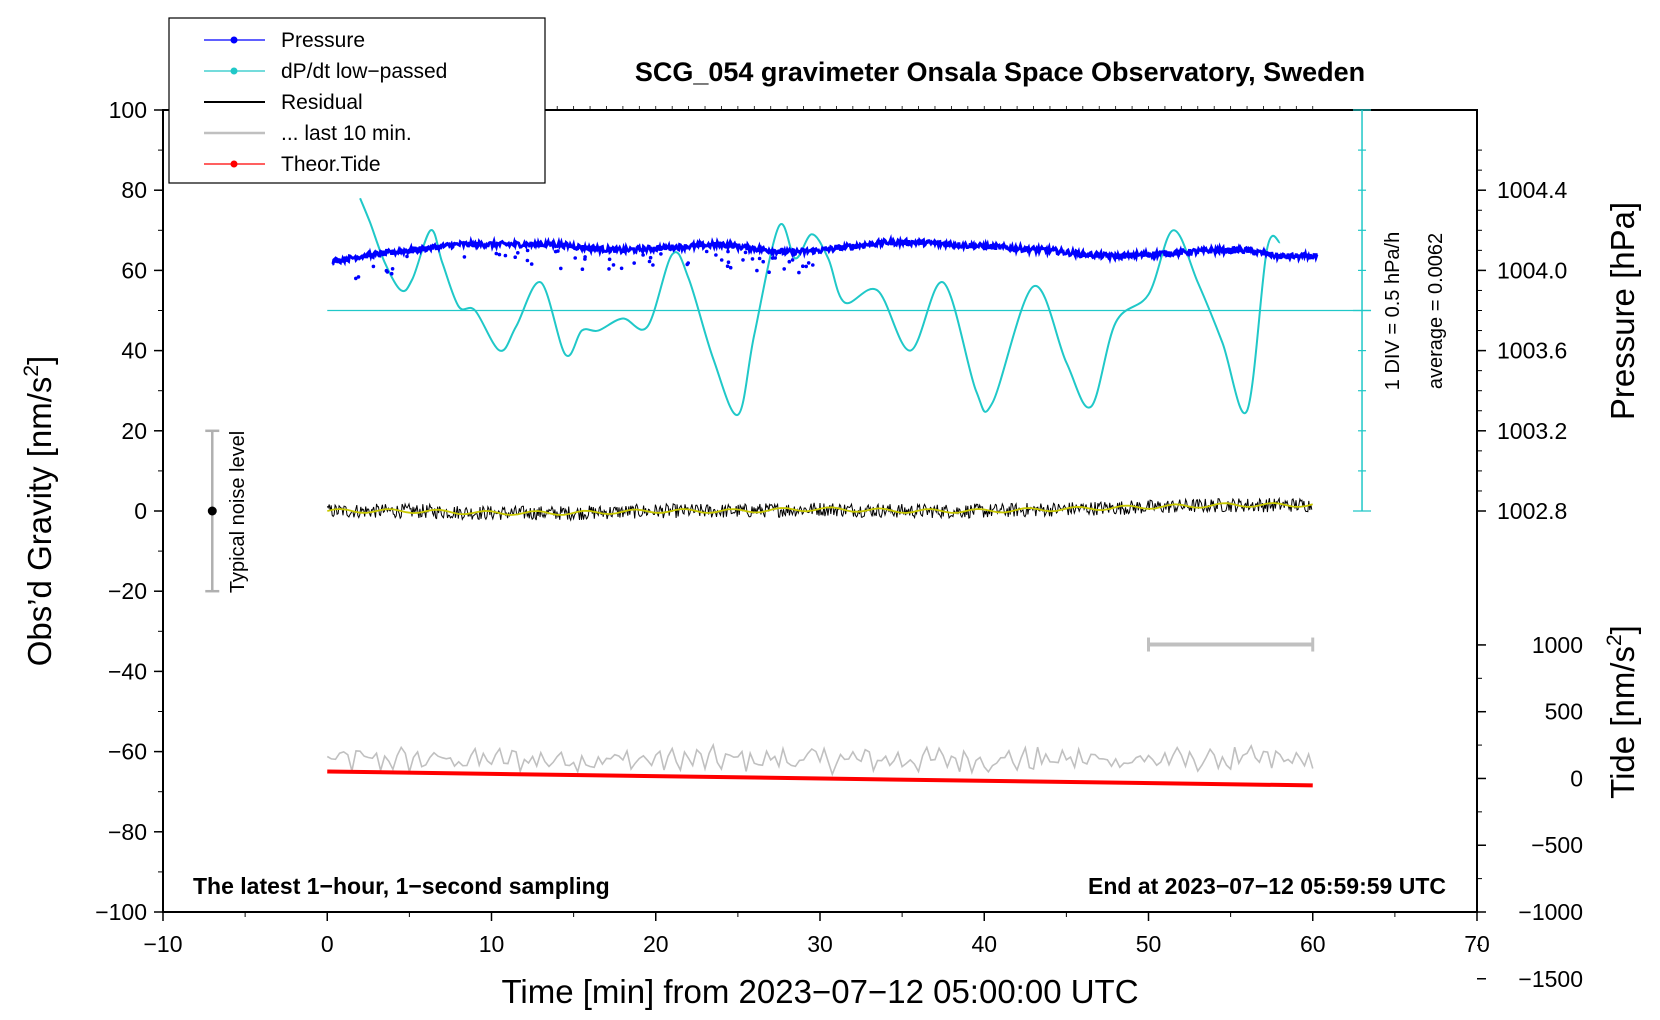 The width and height of the screenshot is (1660, 1020). What do you see at coordinates (127, 832) in the screenshot?
I see `y-tick-label: −80` at bounding box center [127, 832].